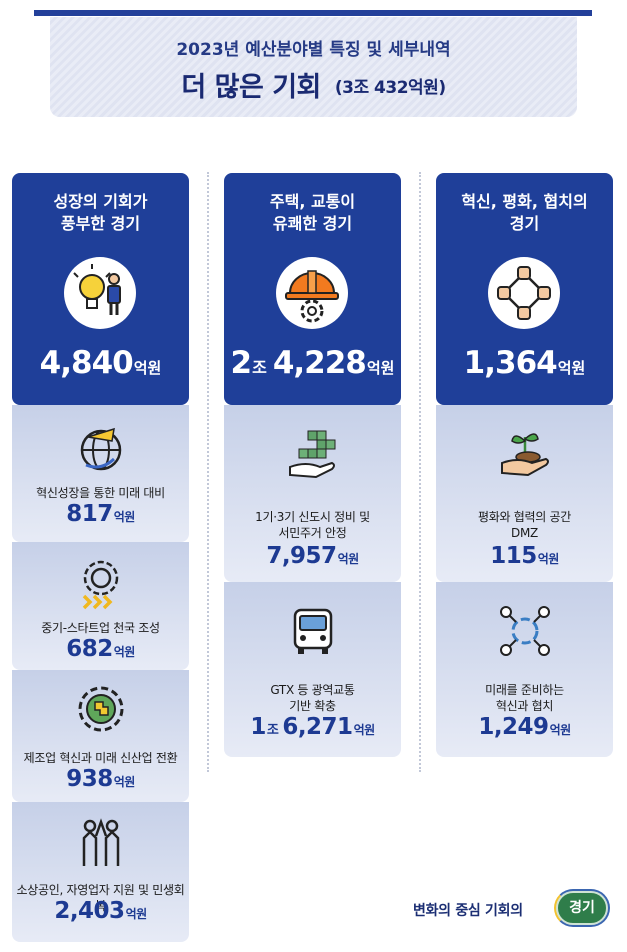 The width and height of the screenshot is (627, 952). Describe the element at coordinates (100, 493) in the screenshot. I see `budget-item-label: 혁신성장을 통한 미래 대비` at that location.